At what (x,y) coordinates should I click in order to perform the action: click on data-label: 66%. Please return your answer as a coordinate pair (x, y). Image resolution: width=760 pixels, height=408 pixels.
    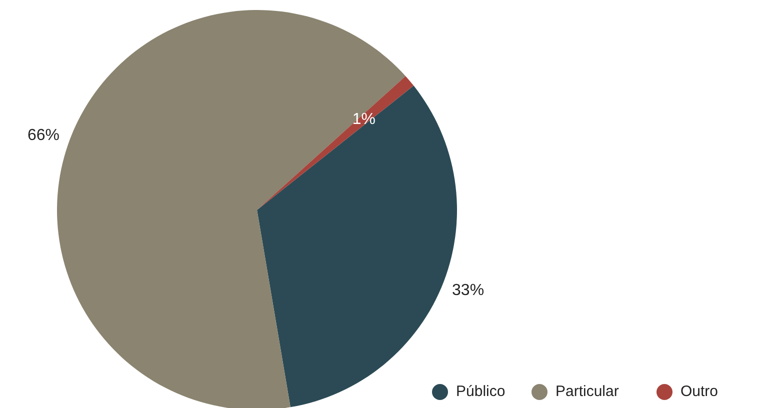
    Looking at the image, I should click on (44, 135).